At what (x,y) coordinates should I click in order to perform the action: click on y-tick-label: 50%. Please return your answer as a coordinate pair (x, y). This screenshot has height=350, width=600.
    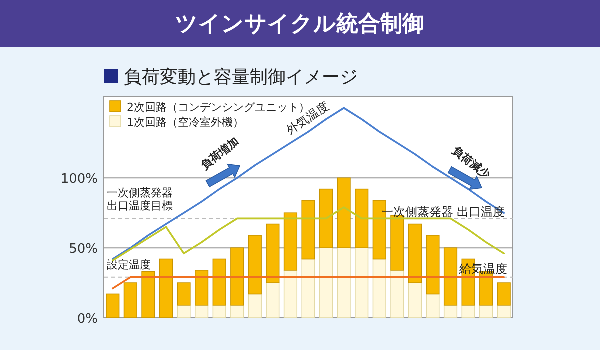
    Looking at the image, I should click on (83, 250).